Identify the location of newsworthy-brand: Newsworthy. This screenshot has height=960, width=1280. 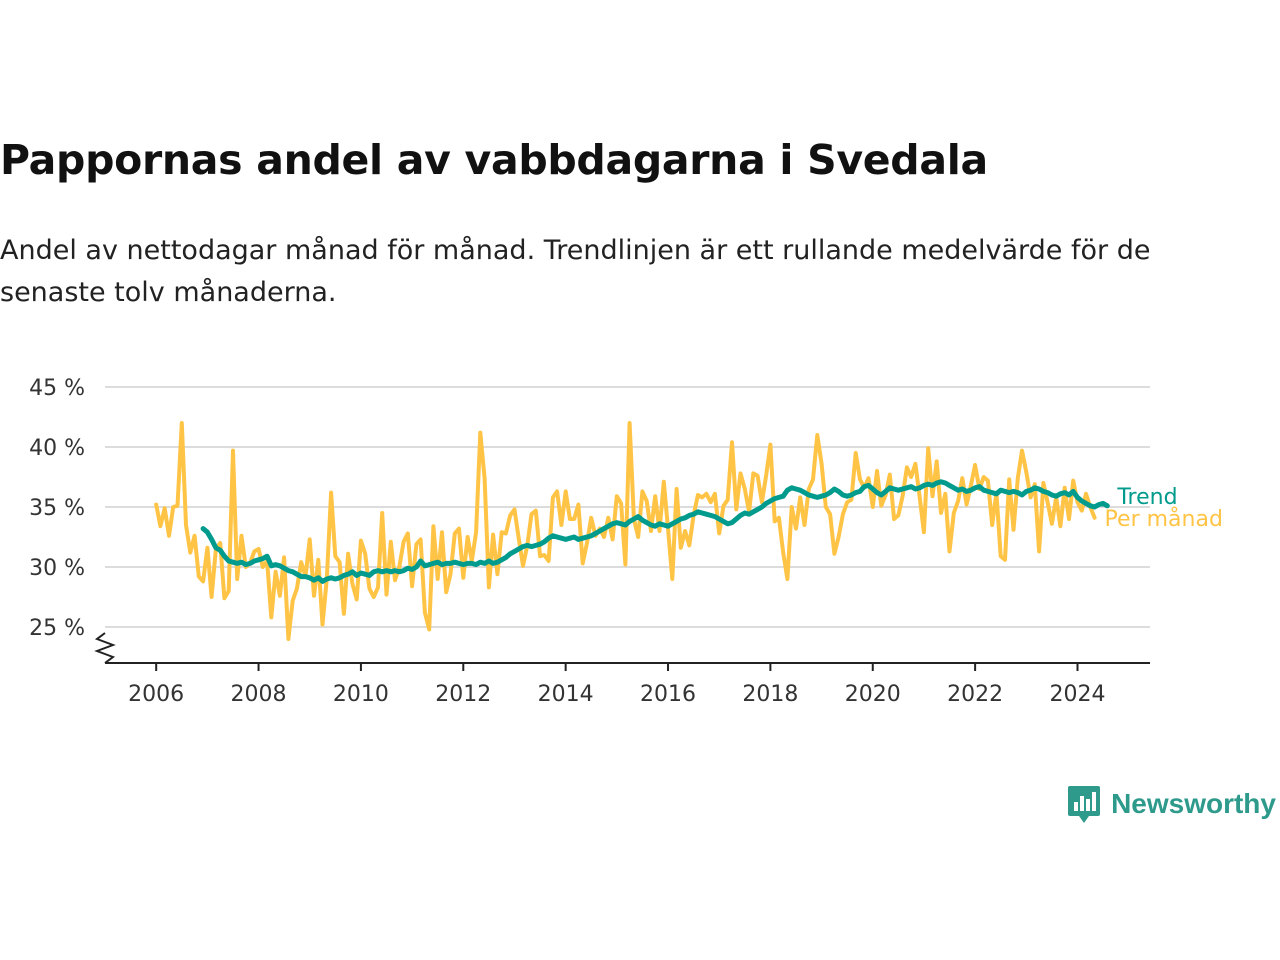
(1171, 804).